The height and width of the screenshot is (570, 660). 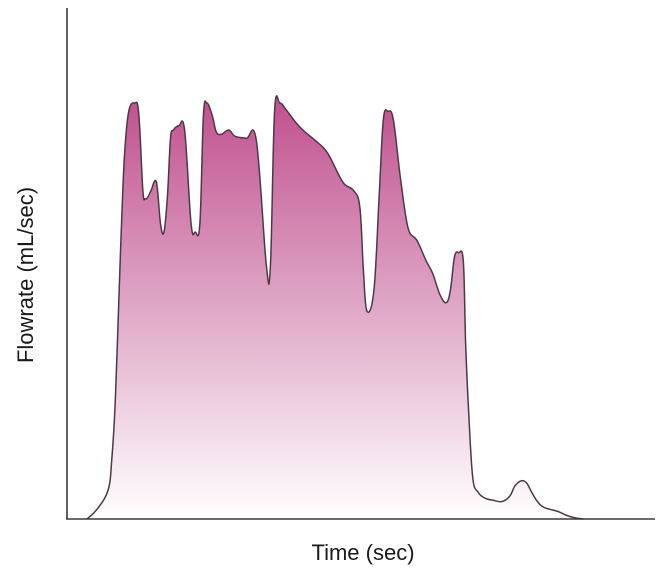 What do you see at coordinates (25, 275) in the screenshot?
I see `y-axis-label: Flowrate (mL/sec)` at bounding box center [25, 275].